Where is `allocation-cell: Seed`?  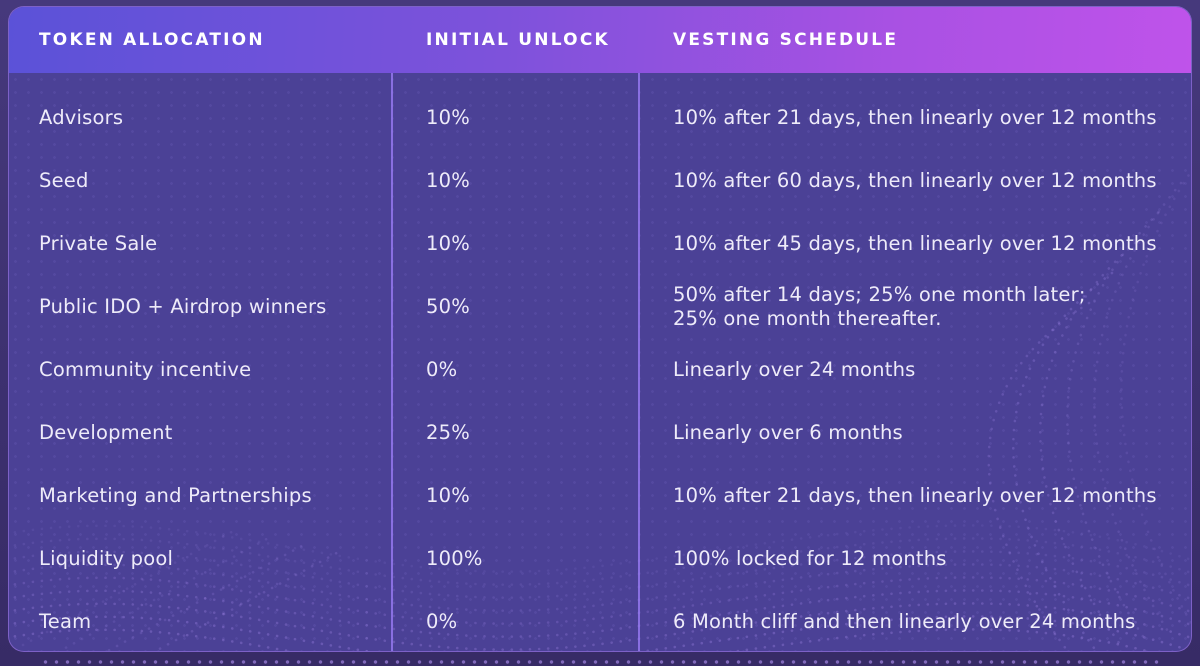 allocation-cell: Seed is located at coordinates (64, 180).